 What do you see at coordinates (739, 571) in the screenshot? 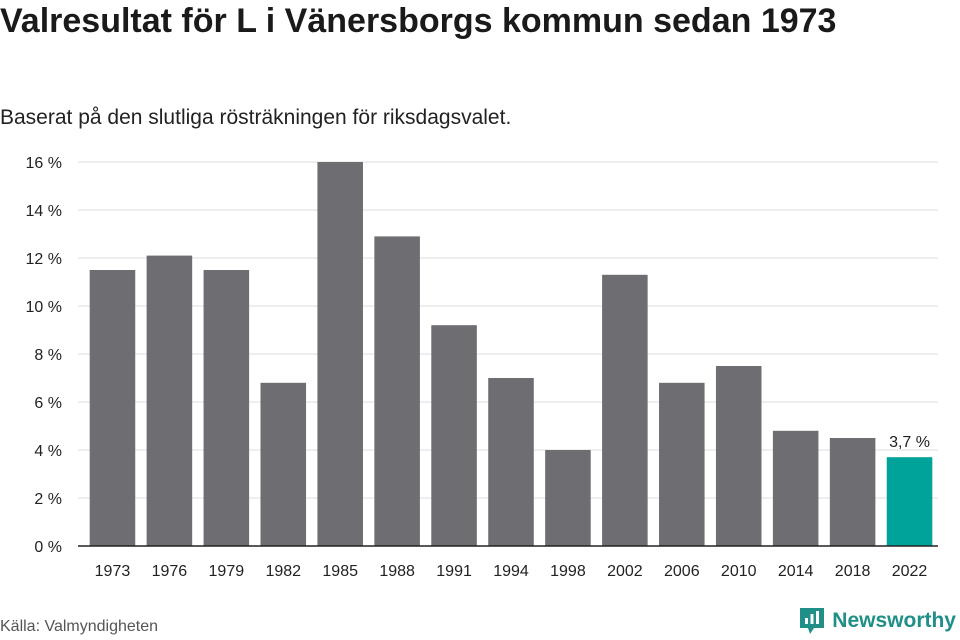
I see `x-tick-label: 2010` at bounding box center [739, 571].